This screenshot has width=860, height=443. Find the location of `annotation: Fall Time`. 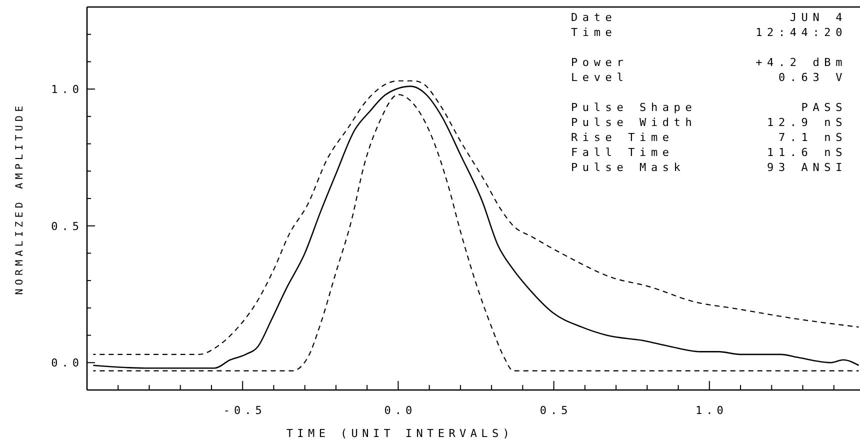

annotation: Fall Time is located at coordinates (622, 152).